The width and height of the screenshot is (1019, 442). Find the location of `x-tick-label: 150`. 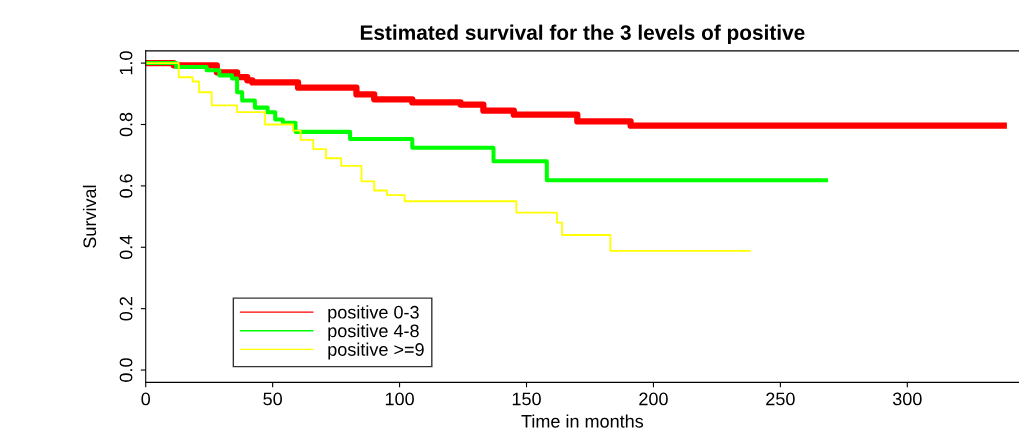

x-tick-label: 150 is located at coordinates (526, 399).